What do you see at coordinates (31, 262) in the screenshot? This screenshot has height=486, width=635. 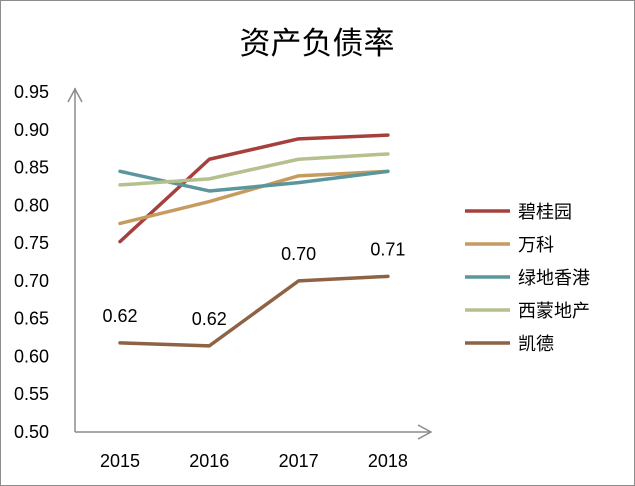 I see `y-tick-labels: 0.50 0.55 0.60 0.65 0.70 0.75 0.80 0.85 0.90 0.95` at bounding box center [31, 262].